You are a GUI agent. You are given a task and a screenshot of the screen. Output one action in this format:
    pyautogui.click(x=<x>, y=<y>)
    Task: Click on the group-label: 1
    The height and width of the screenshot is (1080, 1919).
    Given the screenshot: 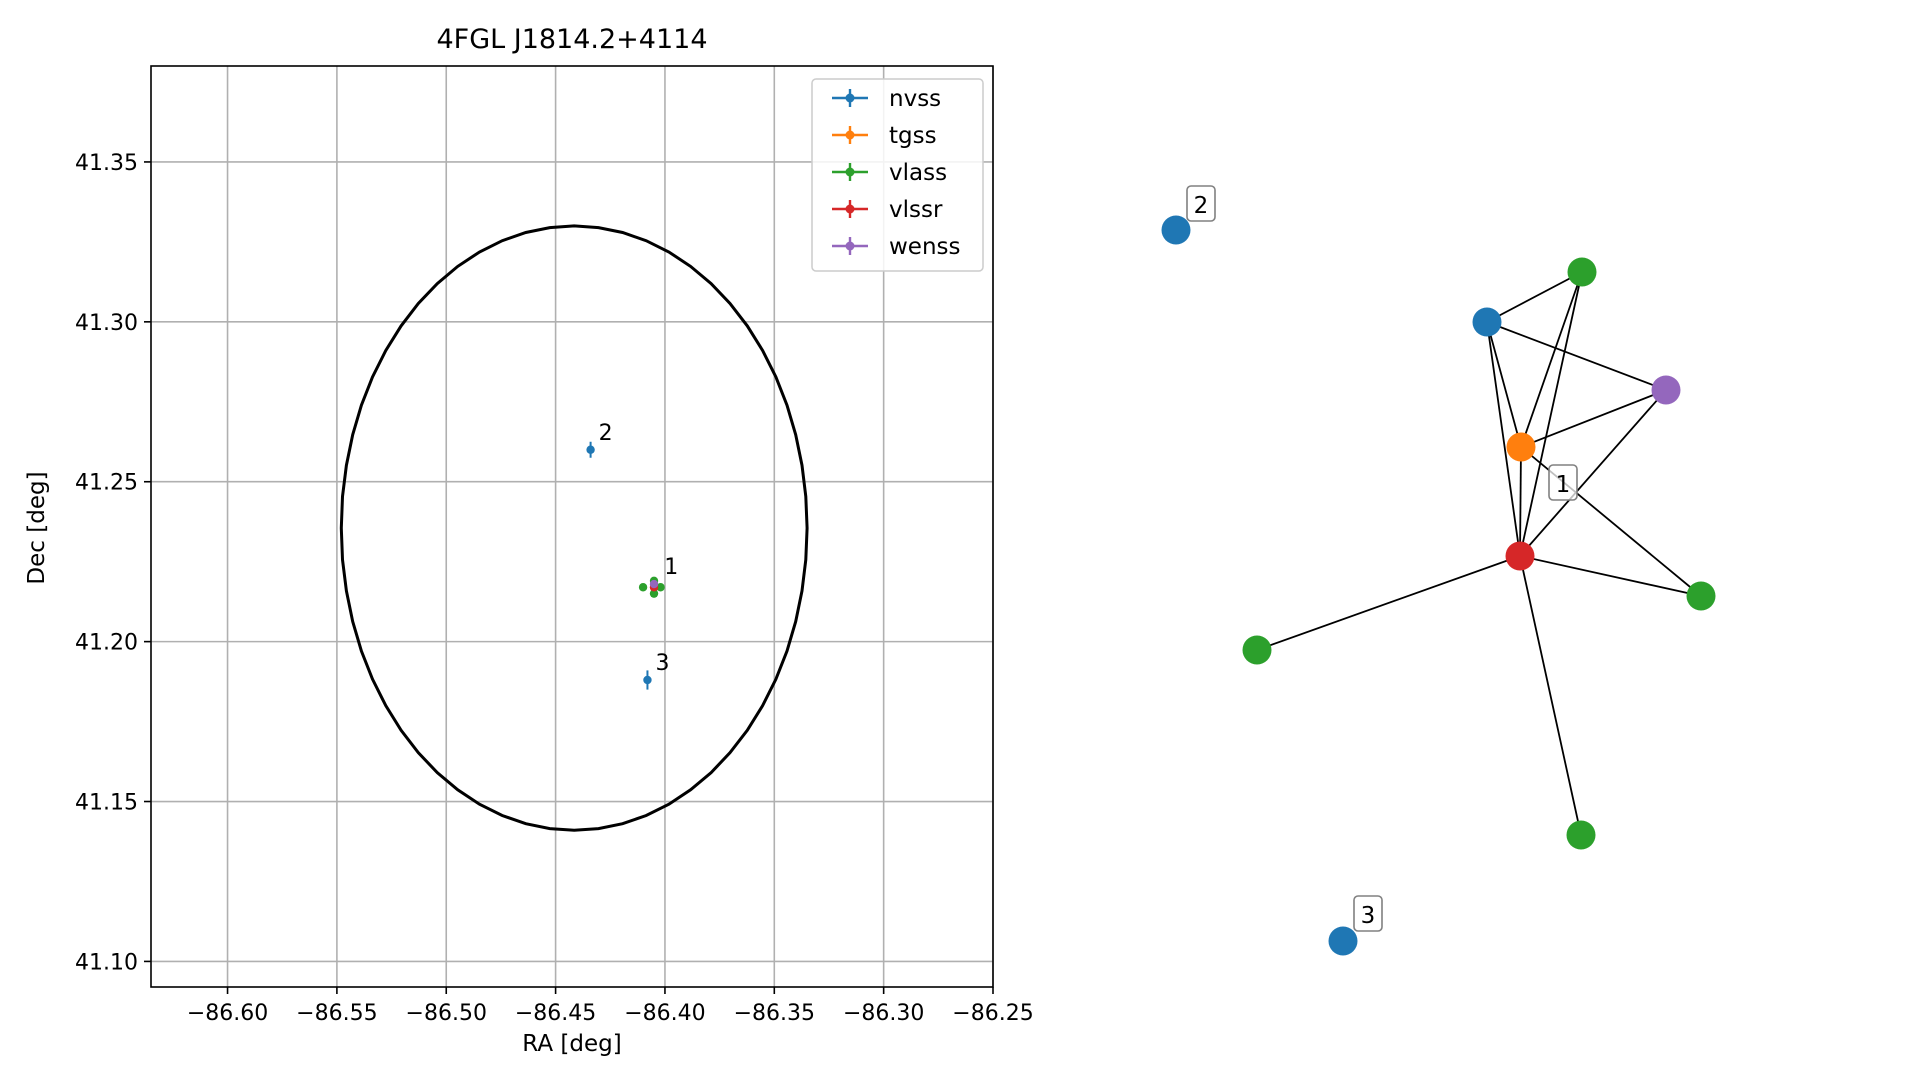 What is the action you would take?
    pyautogui.click(x=1563, y=482)
    